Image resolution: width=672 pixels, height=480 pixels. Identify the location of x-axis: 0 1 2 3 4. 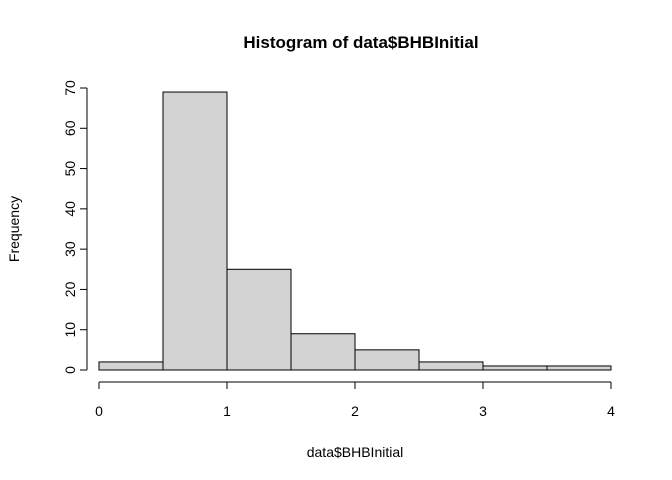
(355, 400).